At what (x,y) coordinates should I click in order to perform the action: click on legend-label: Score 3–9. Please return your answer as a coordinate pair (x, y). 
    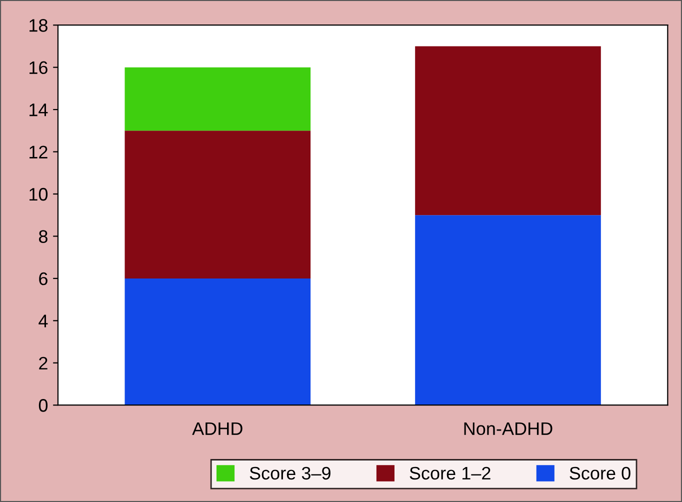
    Looking at the image, I should click on (290, 473).